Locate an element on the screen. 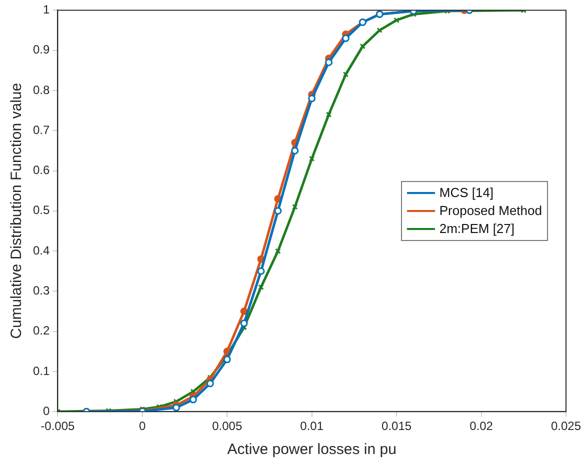 Image resolution: width=584 pixels, height=465 pixels. x-tick-label: 0 is located at coordinates (142, 426).